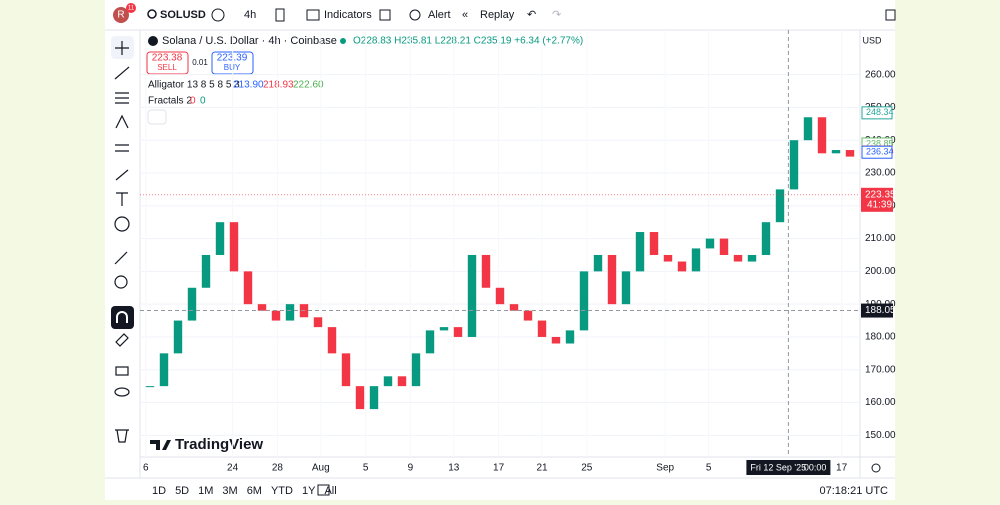 The height and width of the screenshot is (505, 1000). What do you see at coordinates (542, 468) in the screenshot?
I see `x-tick-label: 21` at bounding box center [542, 468].